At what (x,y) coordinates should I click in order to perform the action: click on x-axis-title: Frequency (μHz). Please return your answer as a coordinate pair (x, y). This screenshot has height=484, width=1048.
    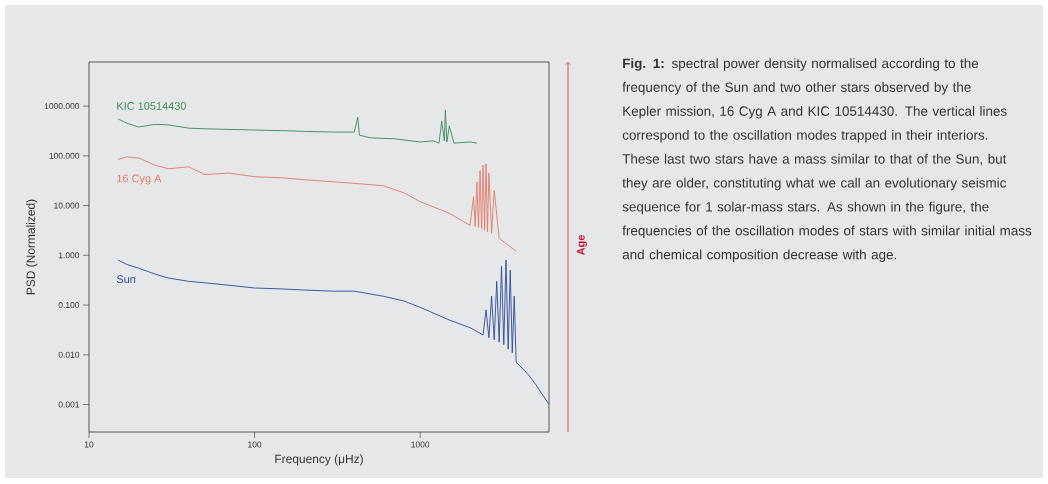
    Looking at the image, I should click on (319, 460).